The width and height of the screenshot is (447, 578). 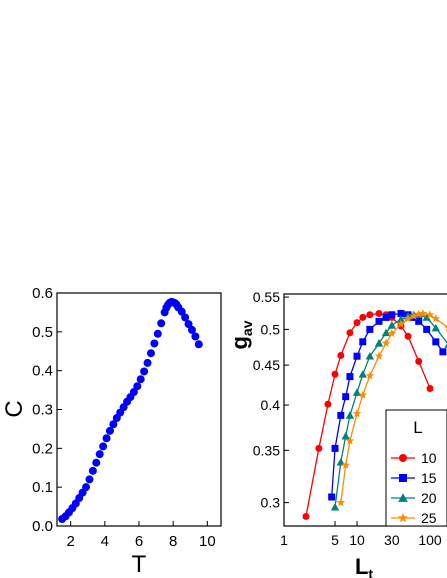 I want to click on left-y-axis-label: C, so click(x=14, y=408).